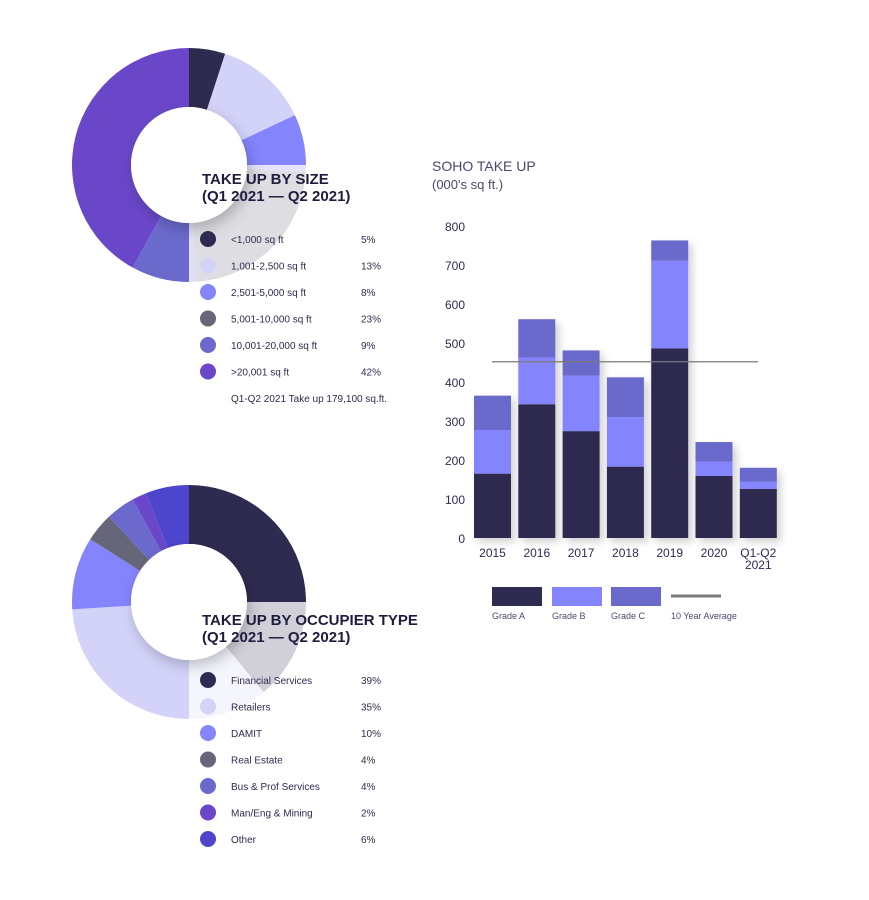  I want to click on occupier-chart-subtitle: (Q1 2021 — Q2 2021), so click(276, 637).